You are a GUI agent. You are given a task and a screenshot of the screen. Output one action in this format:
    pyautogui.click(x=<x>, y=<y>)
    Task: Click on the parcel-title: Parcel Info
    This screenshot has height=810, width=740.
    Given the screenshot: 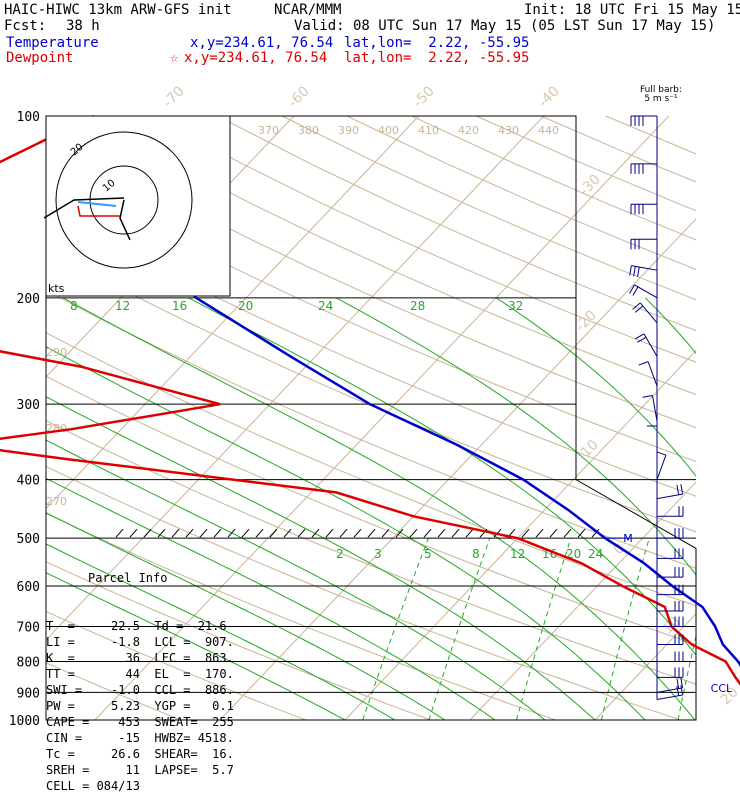 What is the action you would take?
    pyautogui.click(x=140, y=578)
    